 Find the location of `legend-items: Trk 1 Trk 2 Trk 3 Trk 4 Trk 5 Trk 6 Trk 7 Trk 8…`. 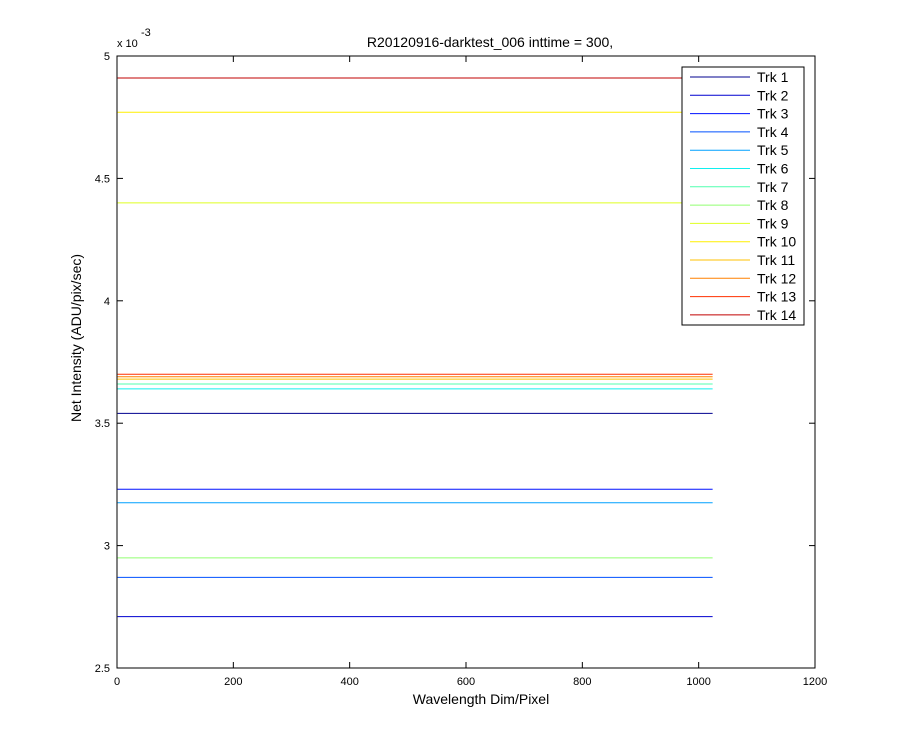

legend-items: Trk 1 Trk 2 Trk 3 Trk 4 Trk 5 Trk 6 Trk 7 Trk 8… is located at coordinates (743, 196).